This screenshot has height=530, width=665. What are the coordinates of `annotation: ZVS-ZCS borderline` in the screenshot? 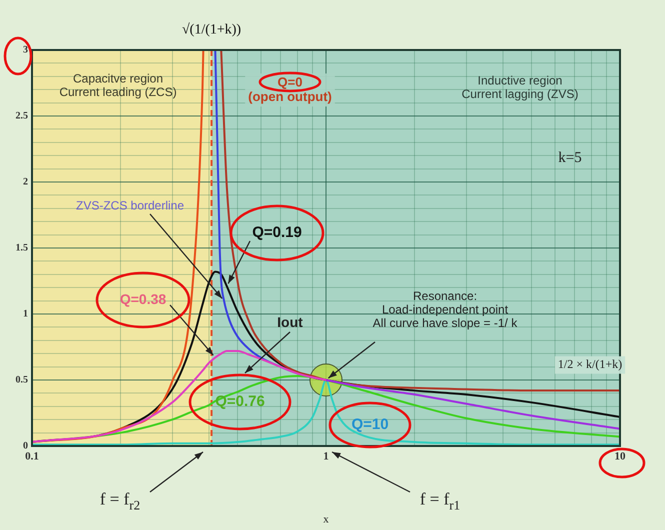 It's located at (130, 205).